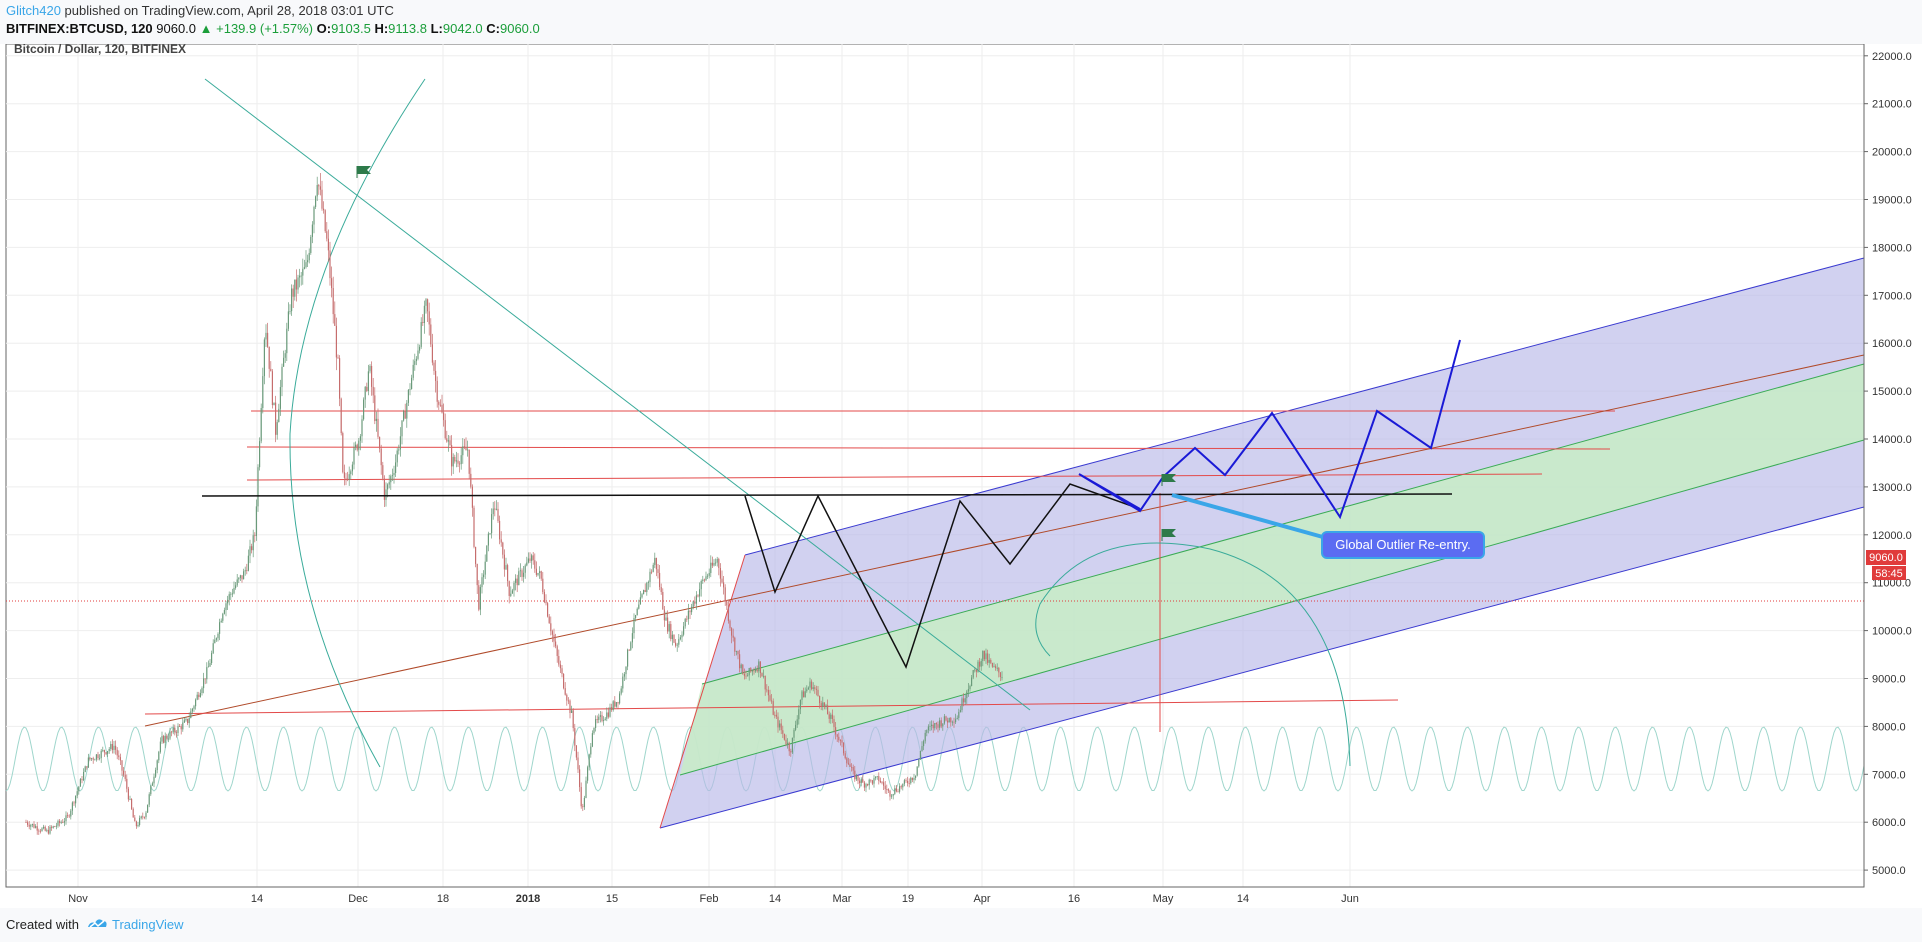 The image size is (1922, 942). I want to click on flag-icon, so click(1168, 535).